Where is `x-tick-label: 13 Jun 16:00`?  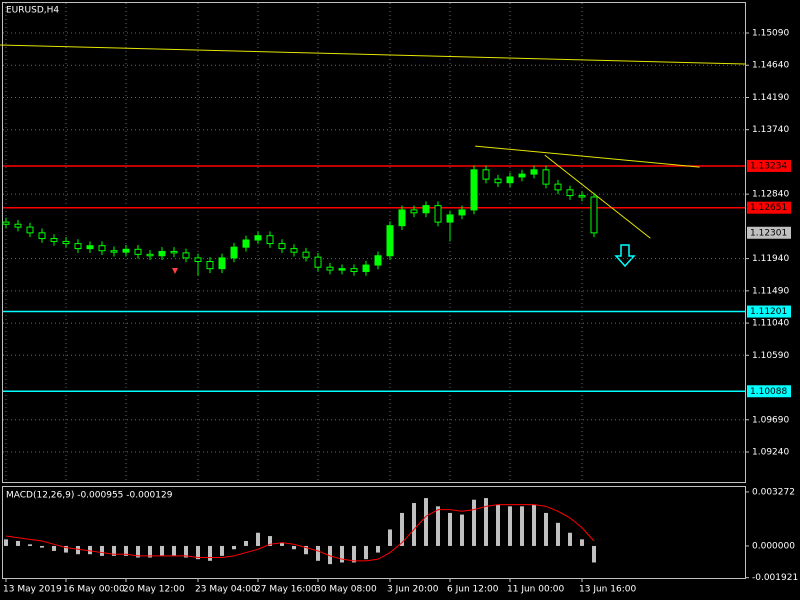
x-tick-label: 13 Jun 16:00 is located at coordinates (607, 590).